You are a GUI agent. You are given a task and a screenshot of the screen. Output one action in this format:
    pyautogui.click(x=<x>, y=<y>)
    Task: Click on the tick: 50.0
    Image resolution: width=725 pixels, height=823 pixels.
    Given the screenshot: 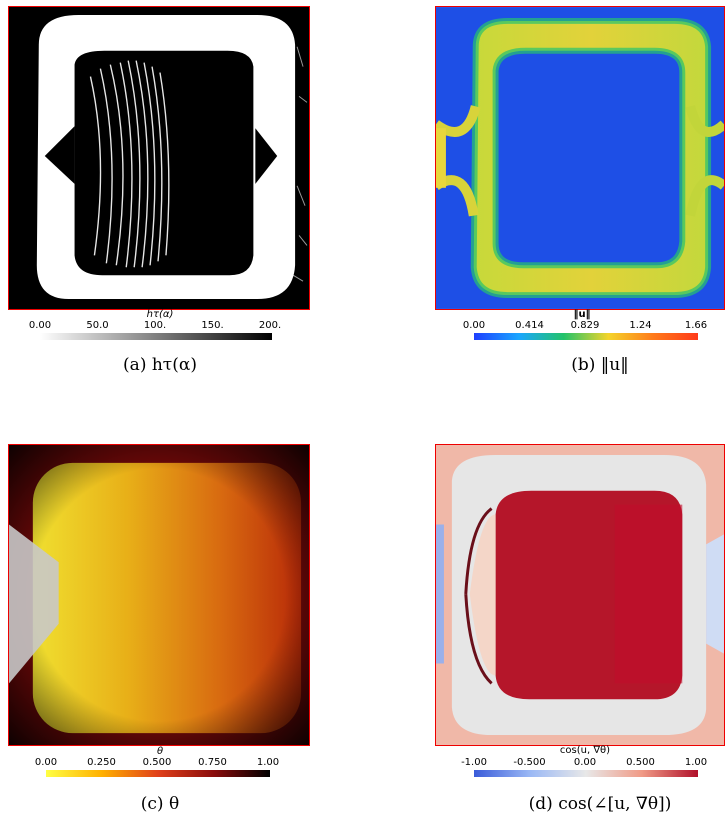 What is the action you would take?
    pyautogui.click(x=97, y=325)
    